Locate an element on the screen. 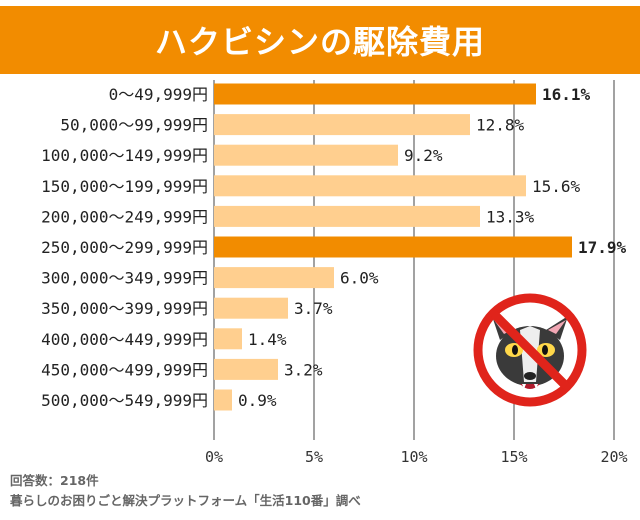 The image size is (640, 520). category-label: 500,000〜549,999円 is located at coordinates (124, 400).